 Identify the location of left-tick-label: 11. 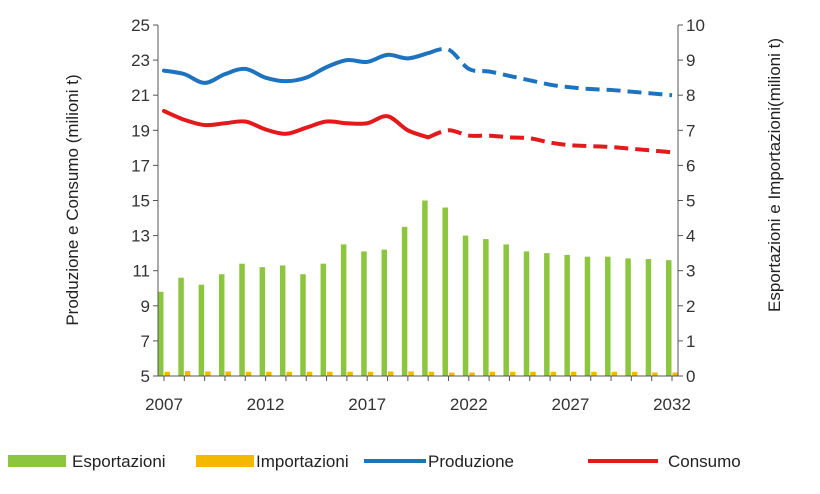
(141, 271).